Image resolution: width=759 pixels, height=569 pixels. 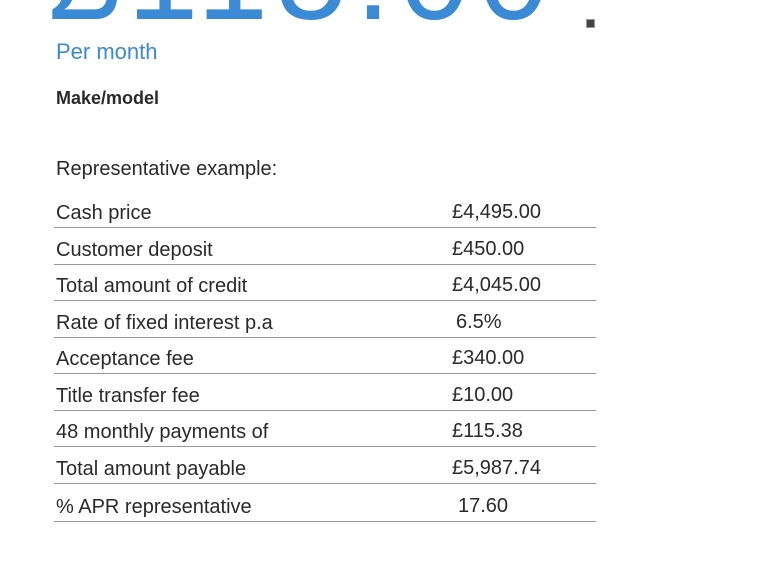 I want to click on row-label: Acceptance fee, so click(x=125, y=359).